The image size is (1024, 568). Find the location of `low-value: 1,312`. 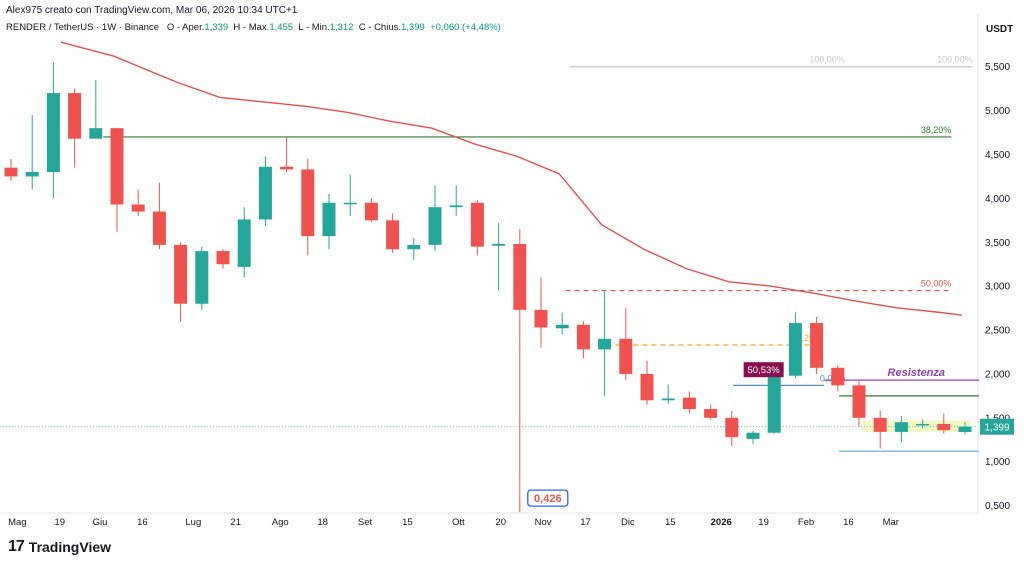

low-value: 1,312 is located at coordinates (341, 27).